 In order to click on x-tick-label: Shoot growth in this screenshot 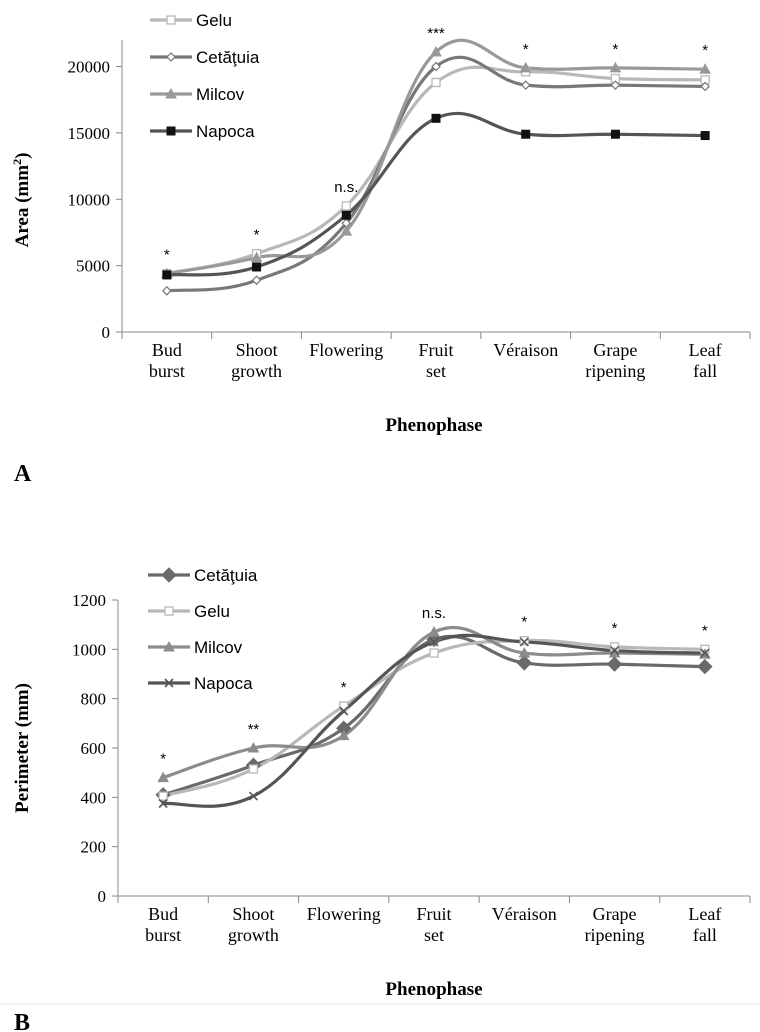, I will do `click(256, 360)`.